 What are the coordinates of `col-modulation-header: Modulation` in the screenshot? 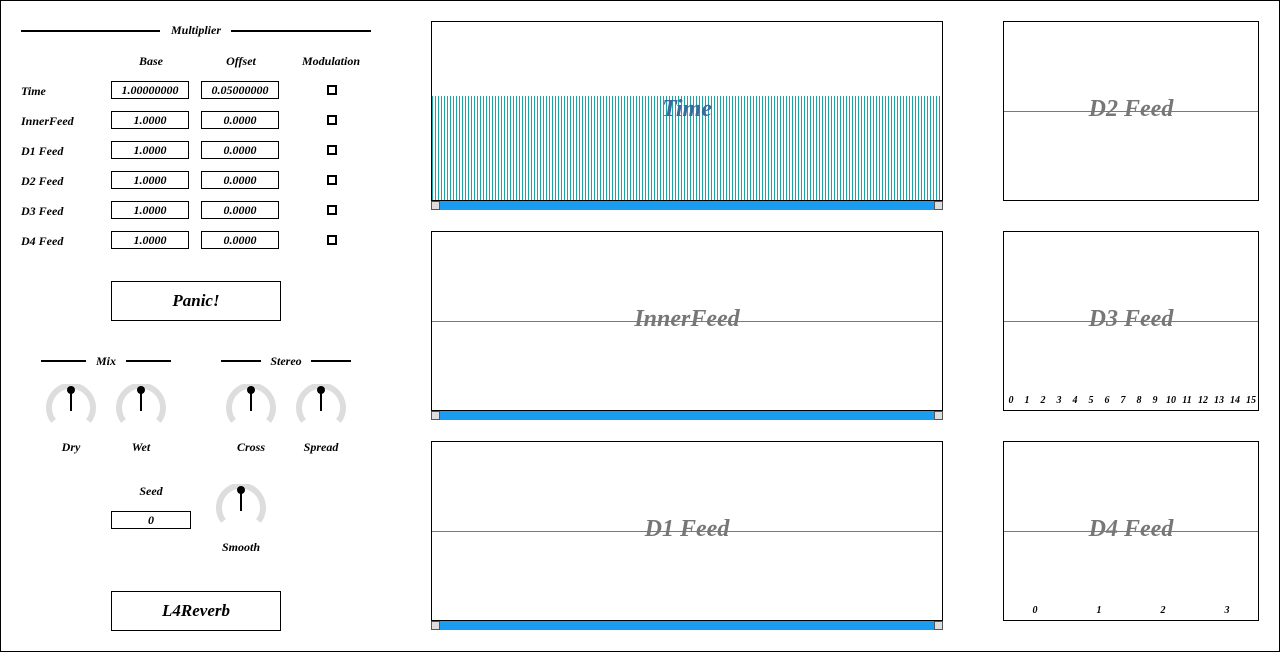 It's located at (331, 61).